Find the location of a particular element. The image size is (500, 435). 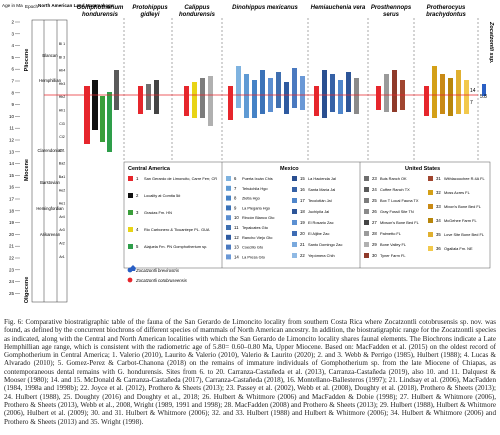

age-tick-label: 8 is located at coordinates (12, 92).